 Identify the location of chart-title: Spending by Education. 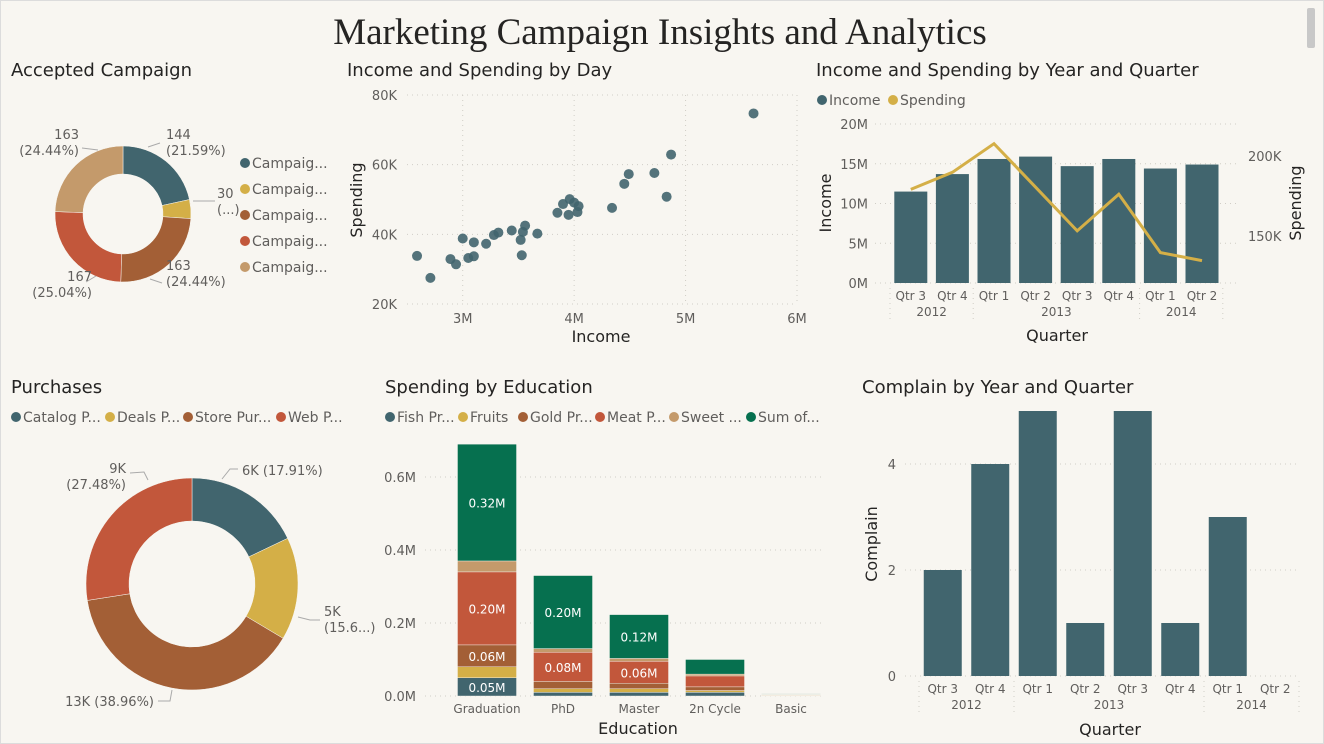
(489, 387).